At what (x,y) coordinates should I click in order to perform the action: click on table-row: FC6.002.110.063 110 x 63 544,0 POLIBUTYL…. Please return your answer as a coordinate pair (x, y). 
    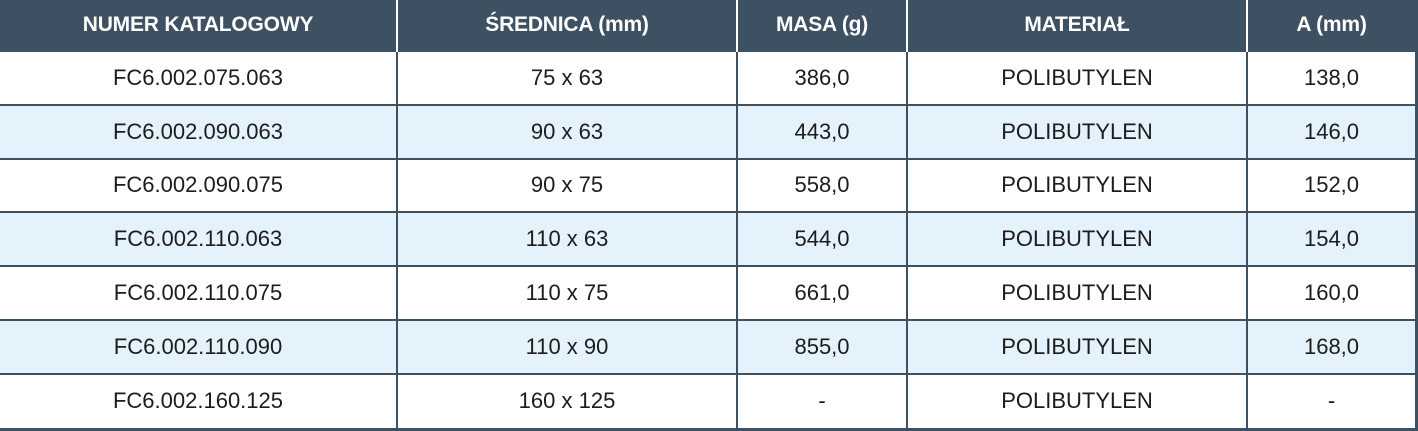
    Looking at the image, I should click on (707, 239).